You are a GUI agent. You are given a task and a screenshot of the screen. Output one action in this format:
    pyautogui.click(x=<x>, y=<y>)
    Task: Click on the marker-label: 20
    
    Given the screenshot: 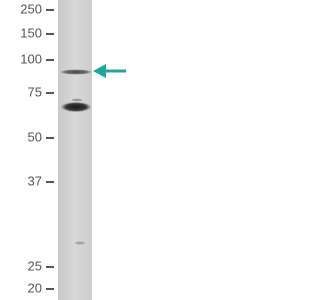 What is the action you would take?
    pyautogui.click(x=35, y=287)
    